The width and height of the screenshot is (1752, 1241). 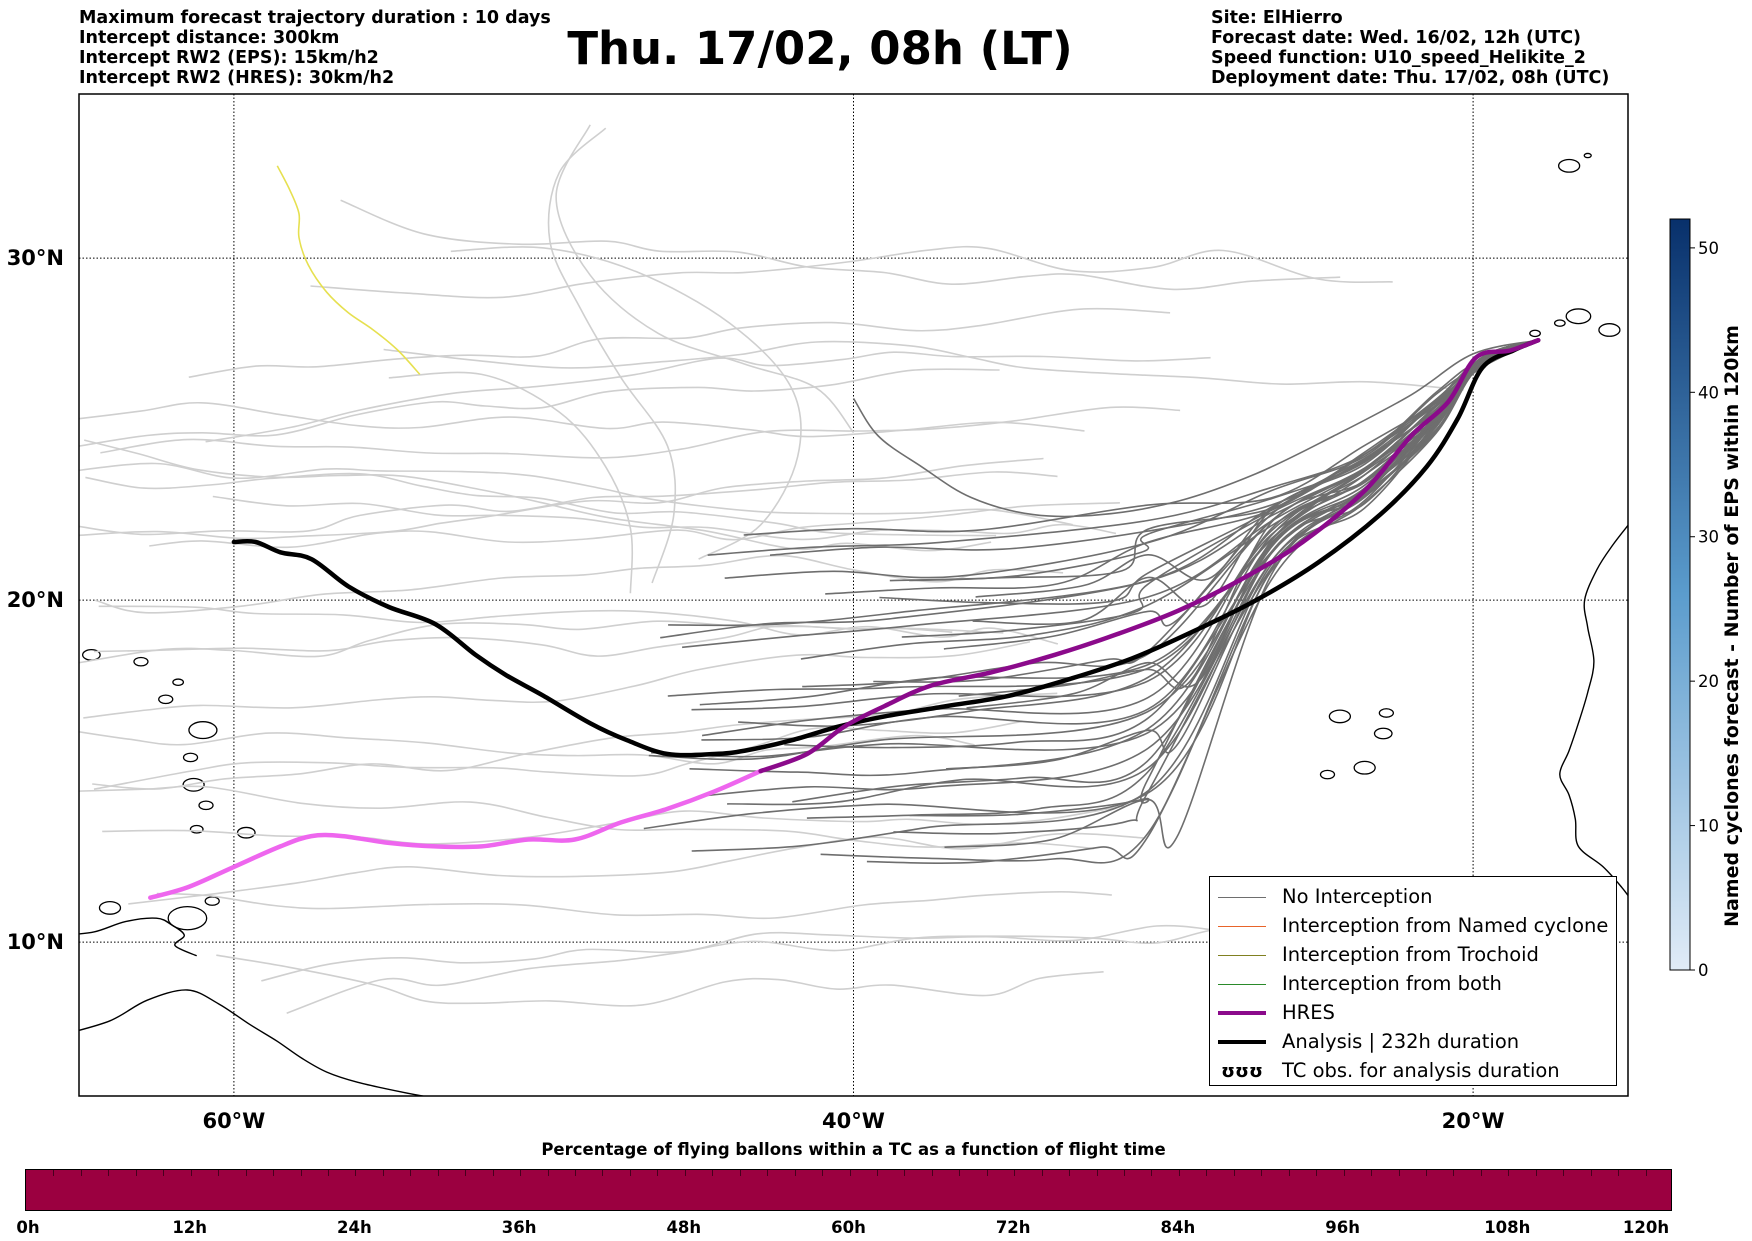 I want to click on site-text: Site: ElHierro, so click(x=1277, y=18).